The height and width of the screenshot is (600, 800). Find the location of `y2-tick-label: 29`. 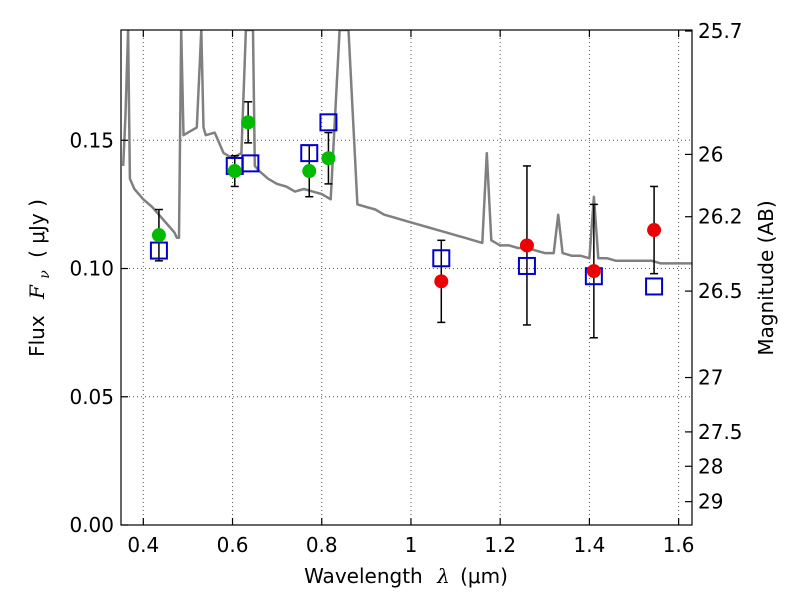

y2-tick-label: 29 is located at coordinates (710, 502).